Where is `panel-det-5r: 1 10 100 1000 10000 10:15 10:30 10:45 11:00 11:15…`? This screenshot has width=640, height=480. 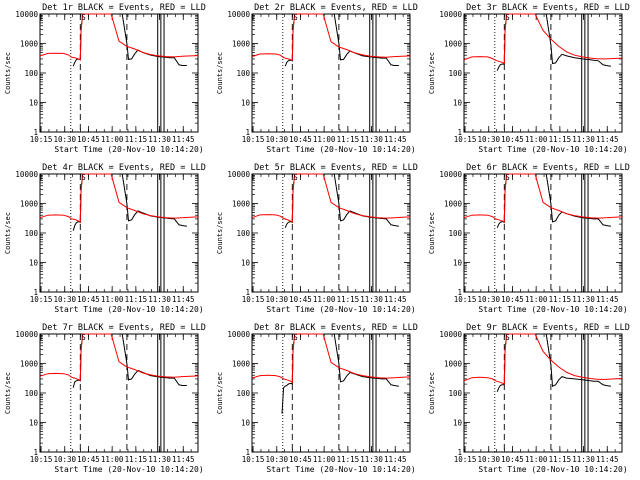 panel-det-5r: 1 10 100 1000 10000 10:15 10:30 10:45 11:00 11:15… is located at coordinates (317, 238).